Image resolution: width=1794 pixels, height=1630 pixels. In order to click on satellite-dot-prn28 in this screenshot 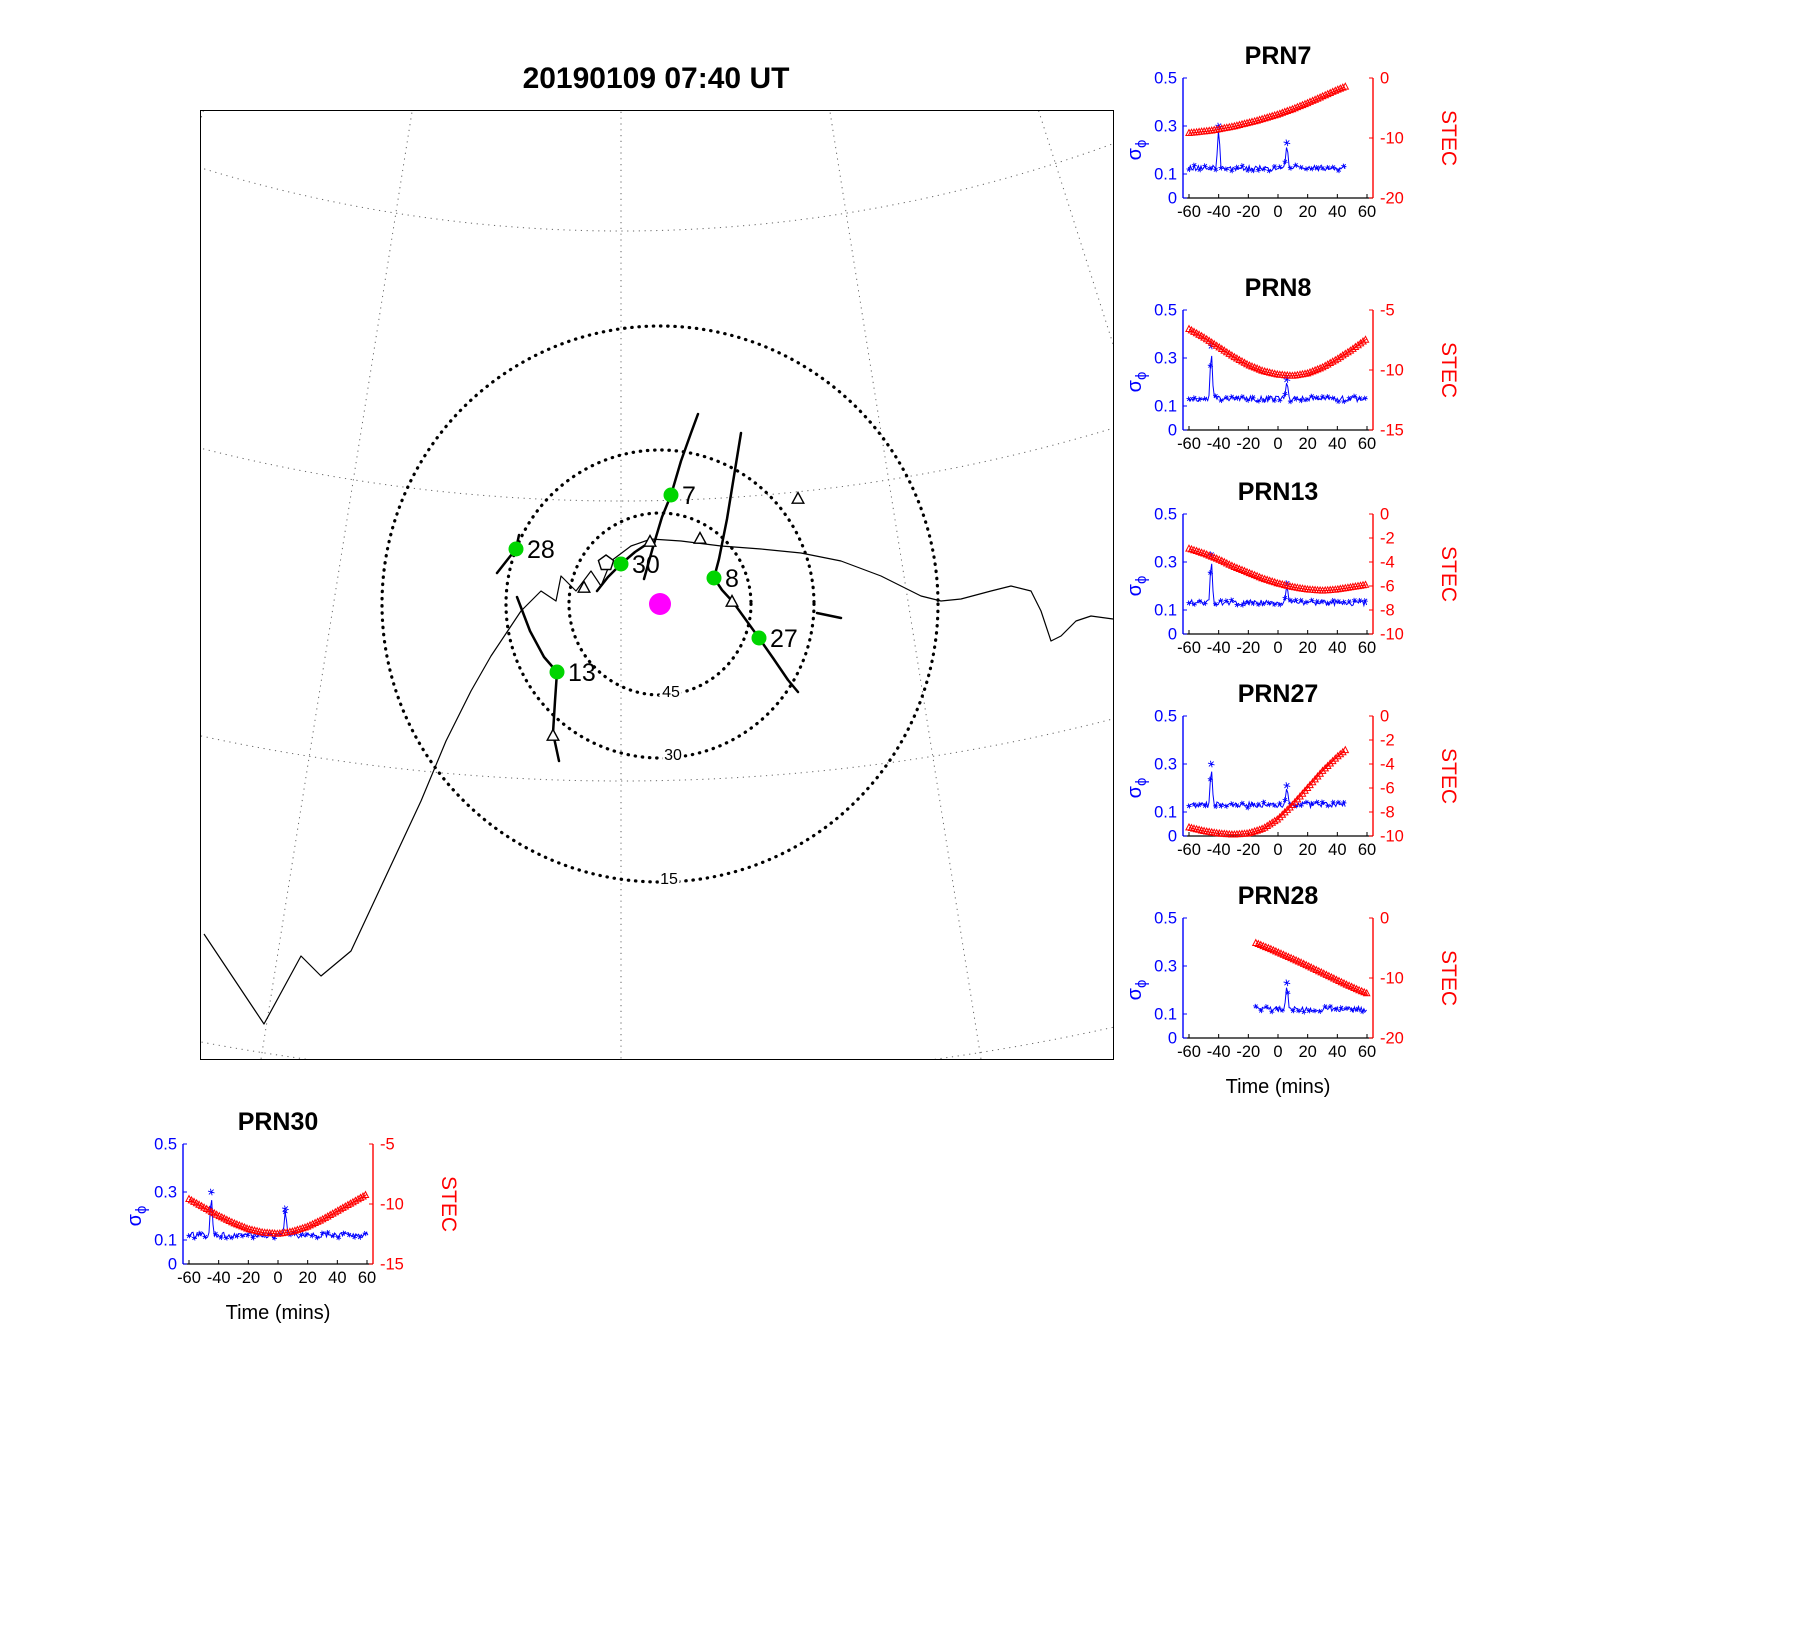, I will do `click(516, 549)`.